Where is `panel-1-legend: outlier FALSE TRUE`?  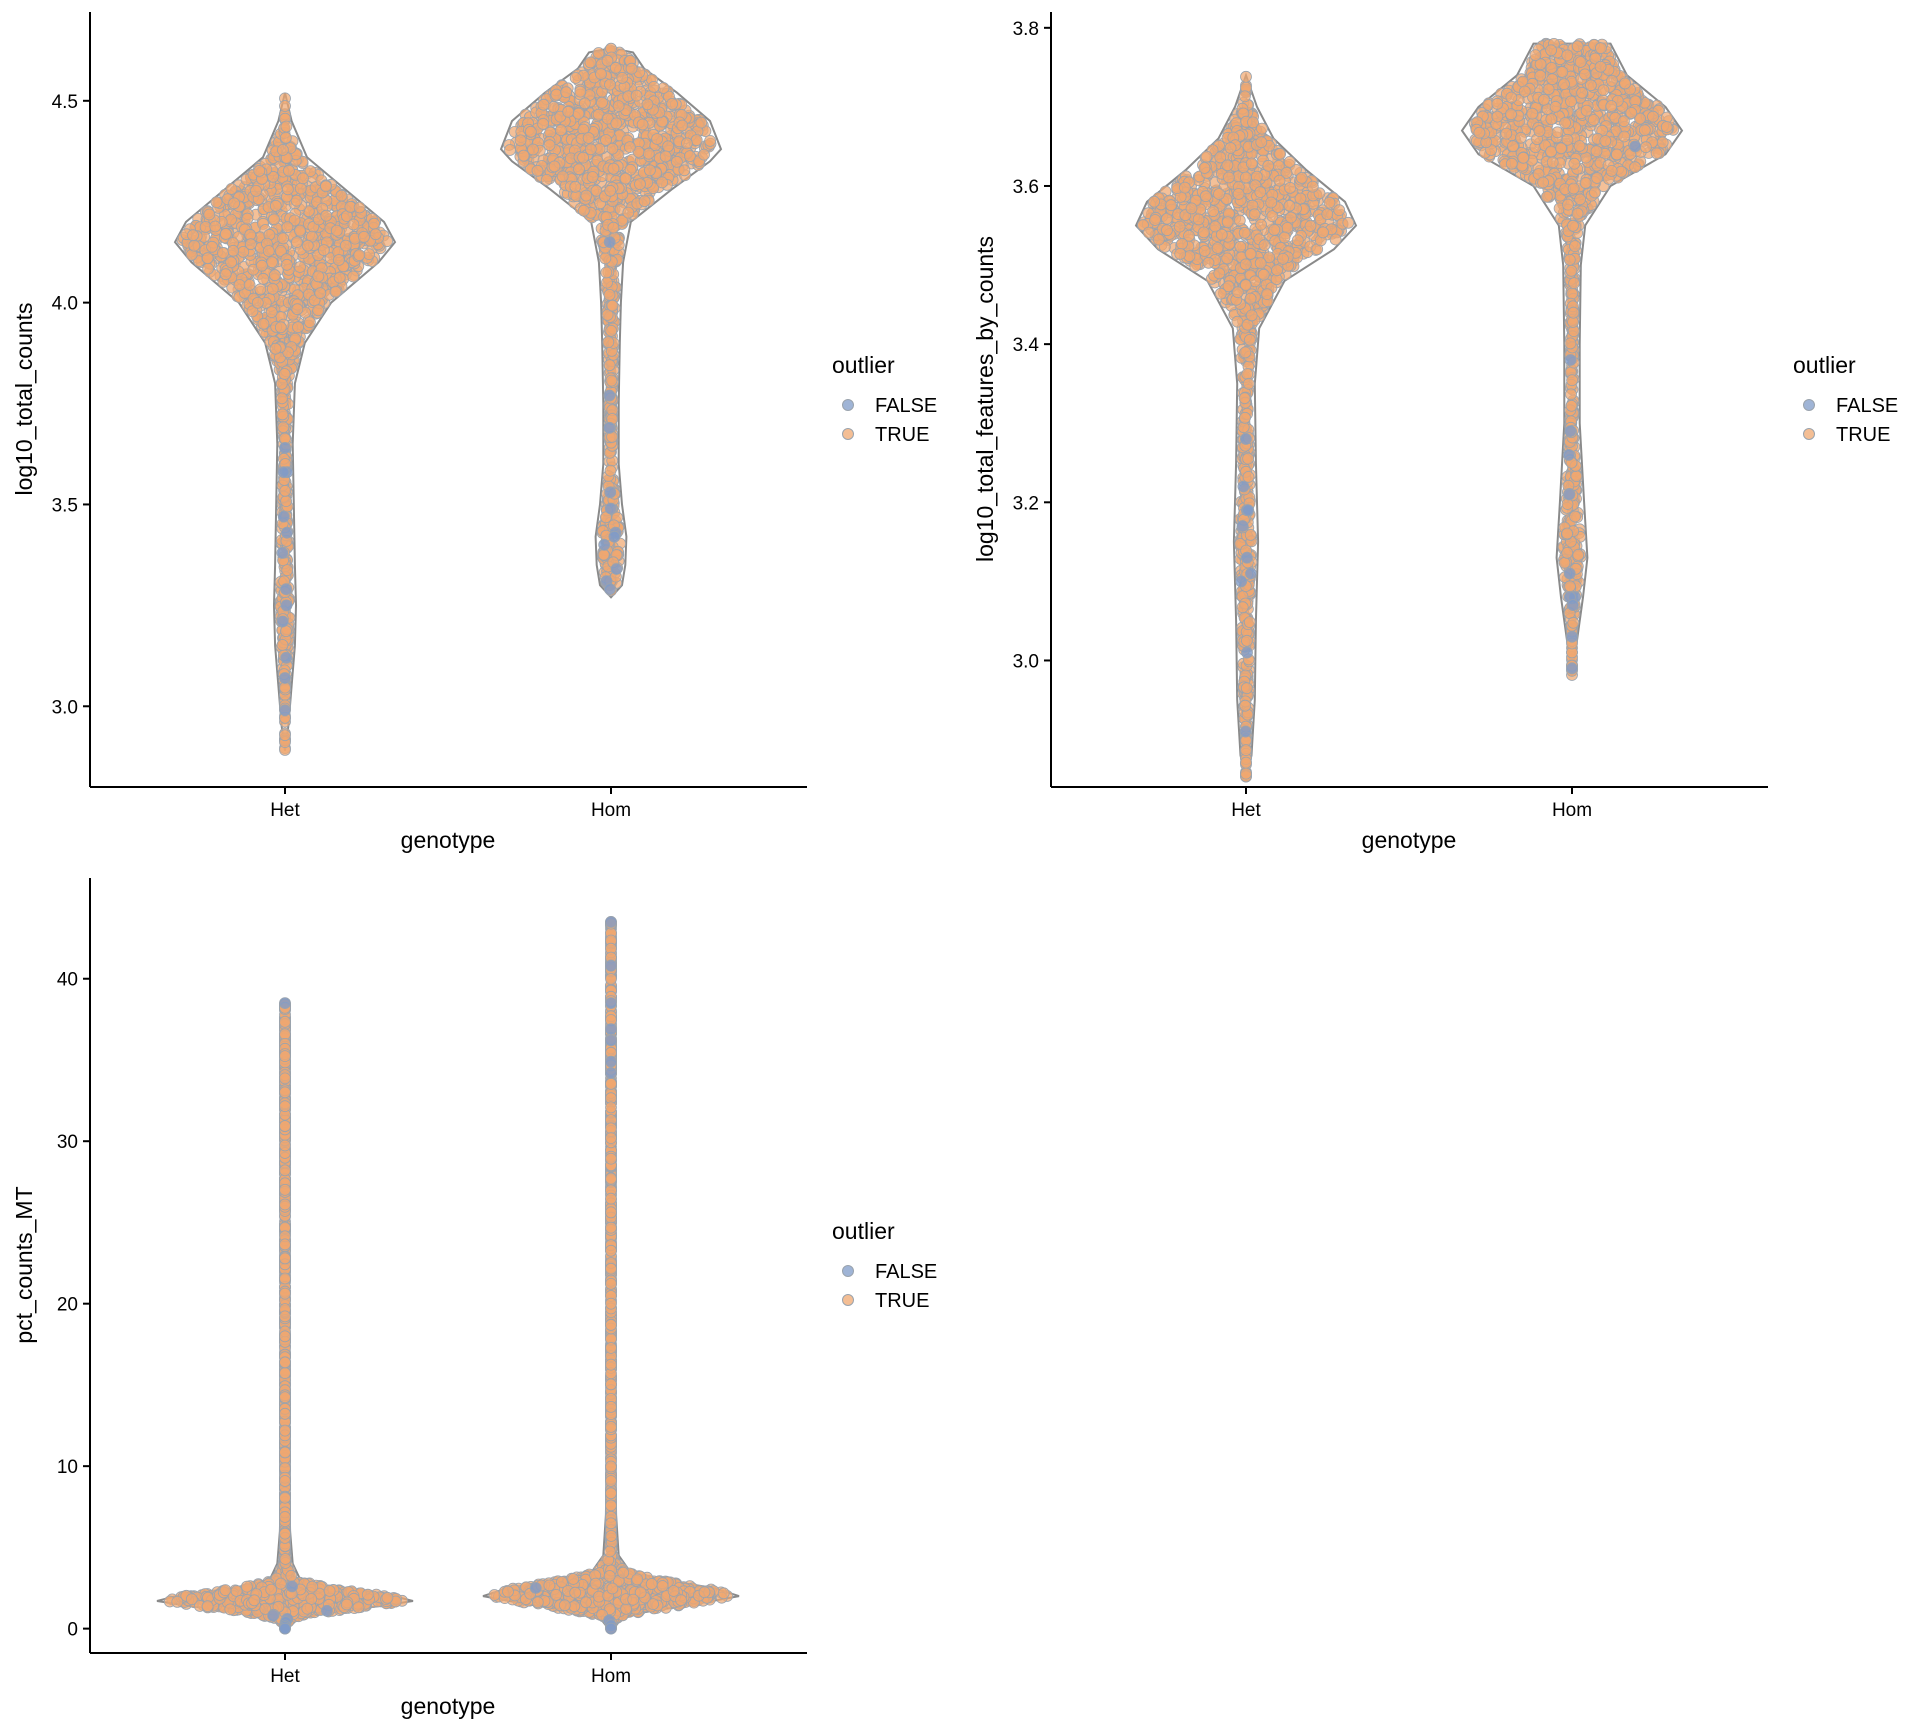 panel-1-legend: outlier FALSE TRUE is located at coordinates (884, 399).